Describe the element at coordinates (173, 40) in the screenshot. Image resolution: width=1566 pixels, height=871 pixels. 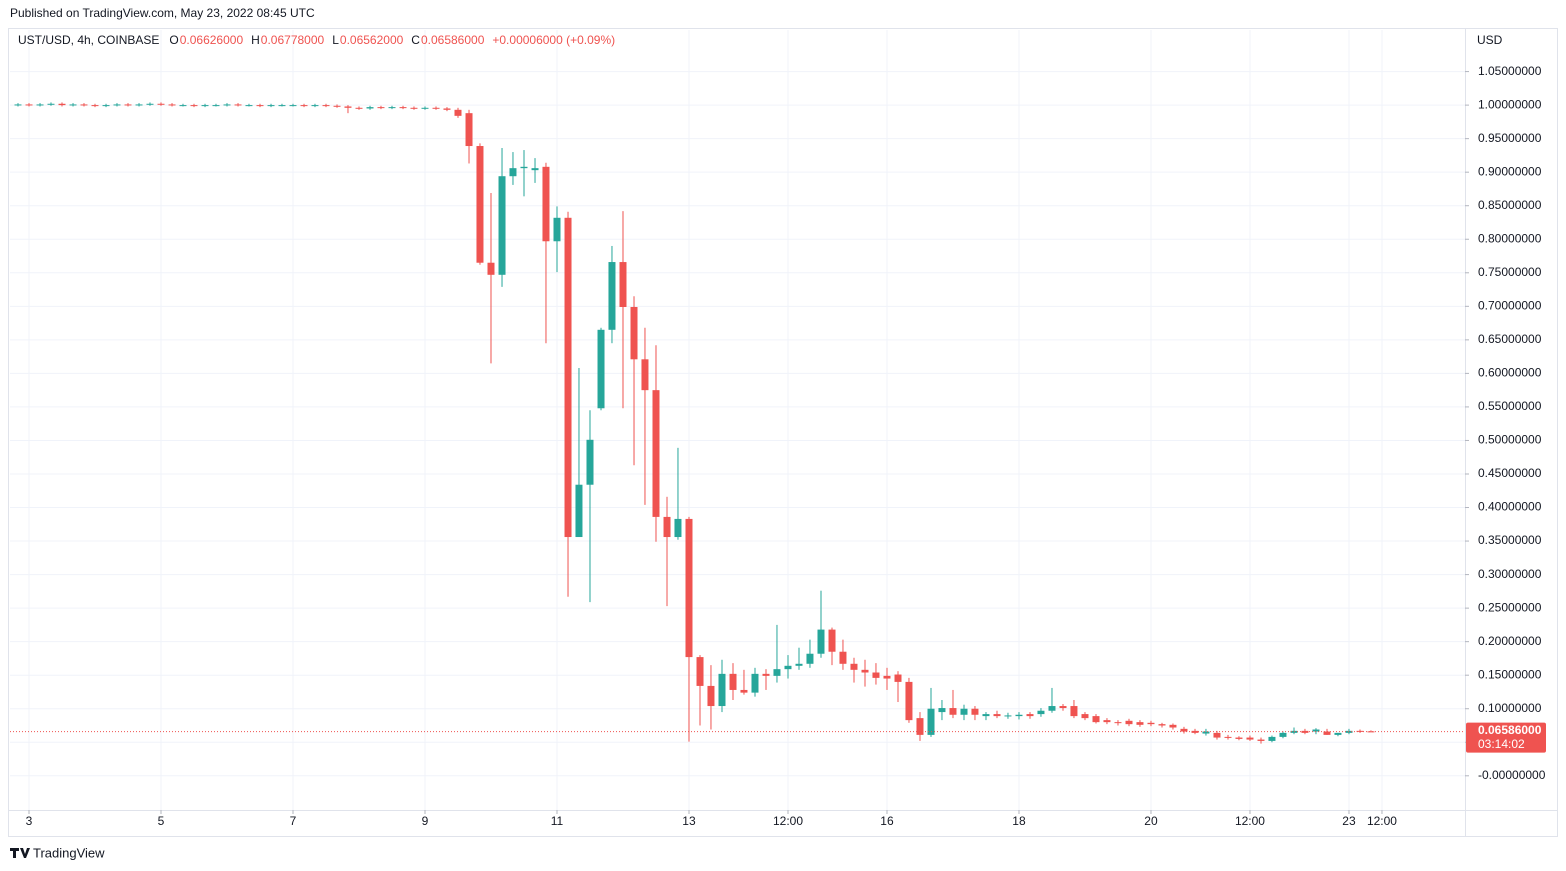
I see `ohlc-key: O` at that location.